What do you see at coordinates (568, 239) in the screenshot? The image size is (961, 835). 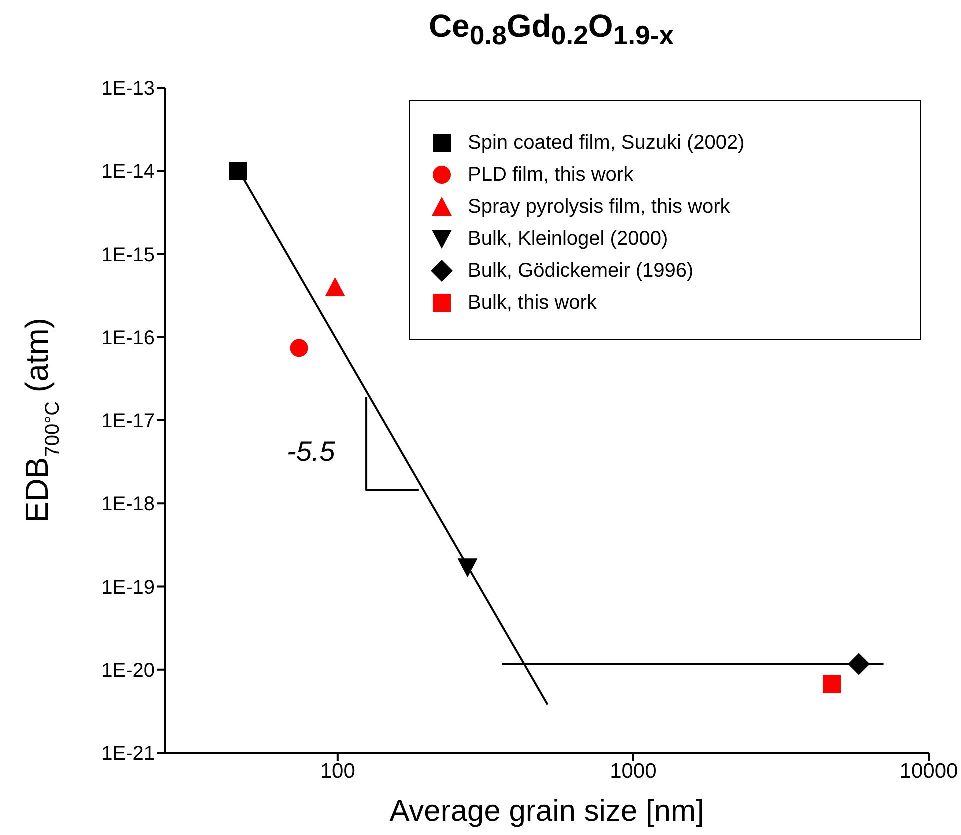 I see `legend-label: Bulk, Kleinlogel (2000)` at bounding box center [568, 239].